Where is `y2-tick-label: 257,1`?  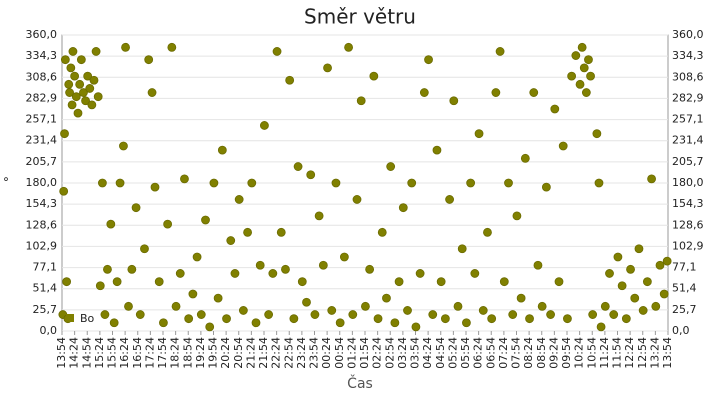 y2-tick-label: 257,1 is located at coordinates (688, 119).